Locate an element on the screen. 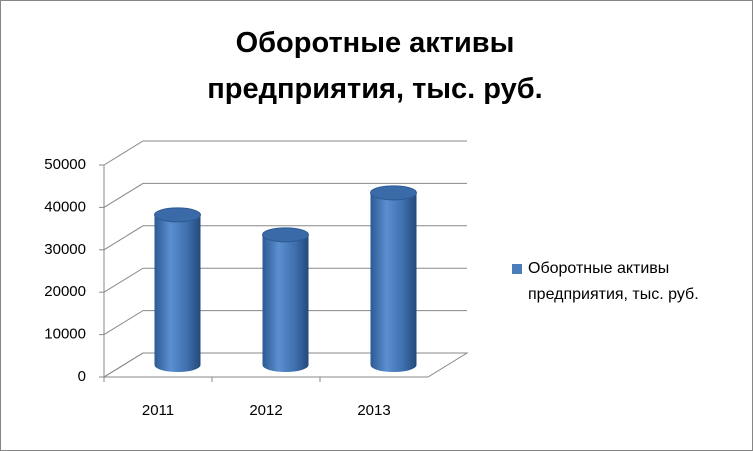  legend-key is located at coordinates (517, 269).